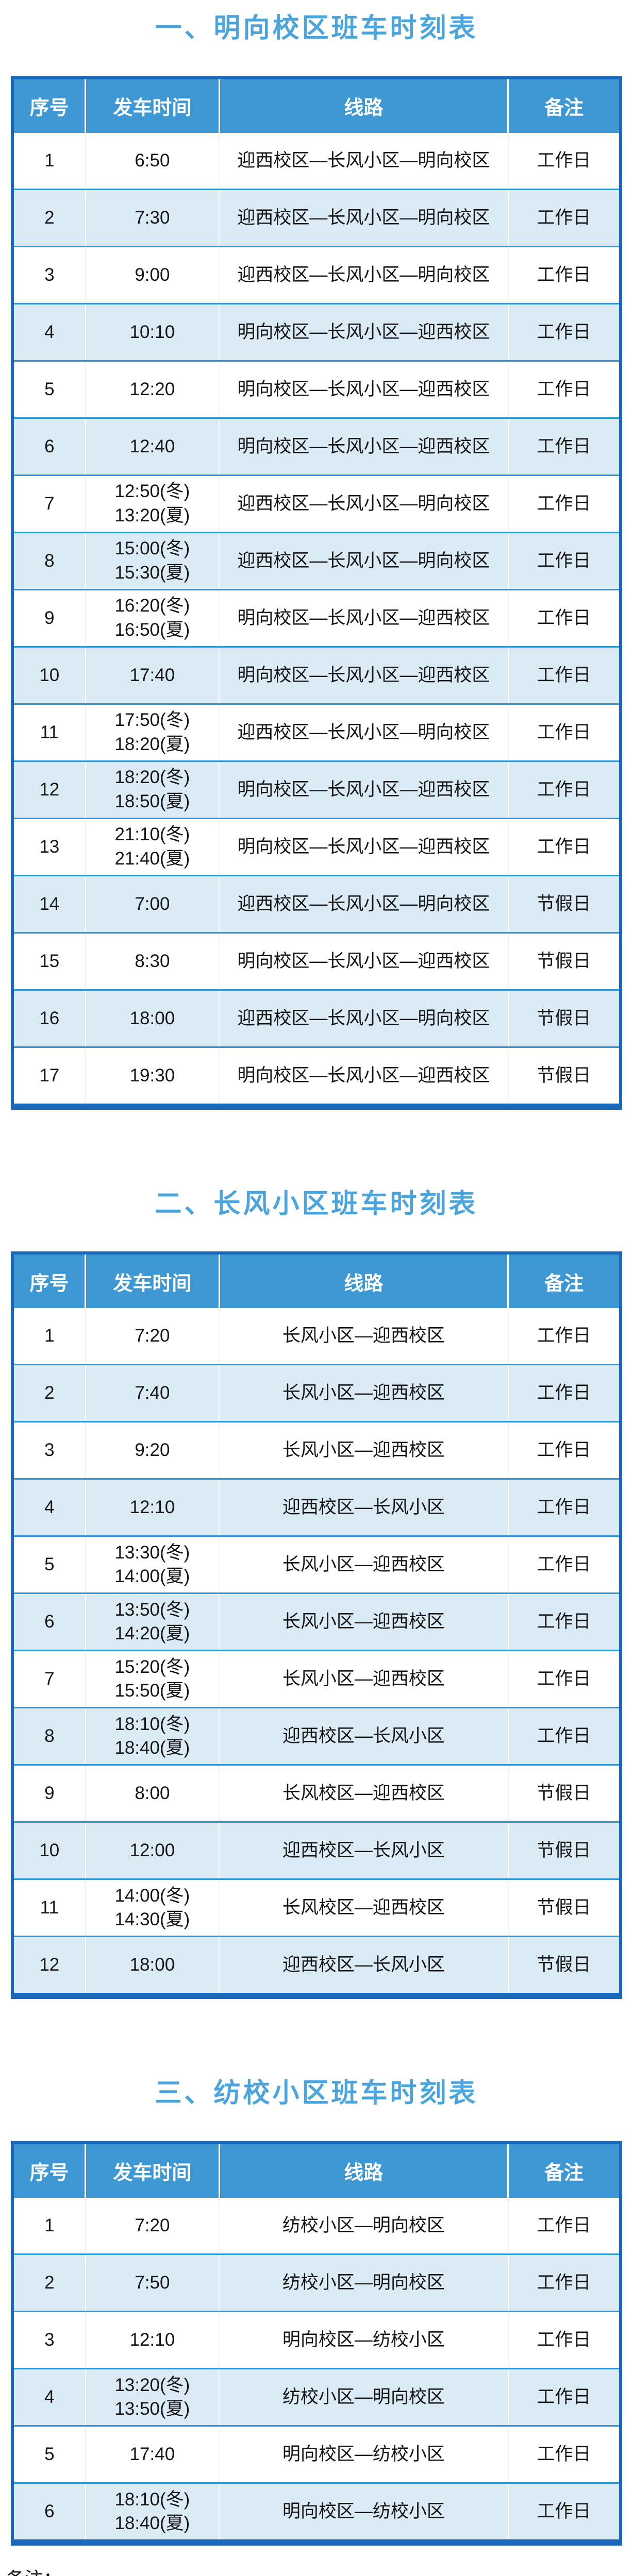 The height and width of the screenshot is (2576, 633). What do you see at coordinates (316, 1907) in the screenshot?
I see `table-row: 11 14:00(冬) 14:30(夏) 长风校区—迎西校区 节假日` at bounding box center [316, 1907].